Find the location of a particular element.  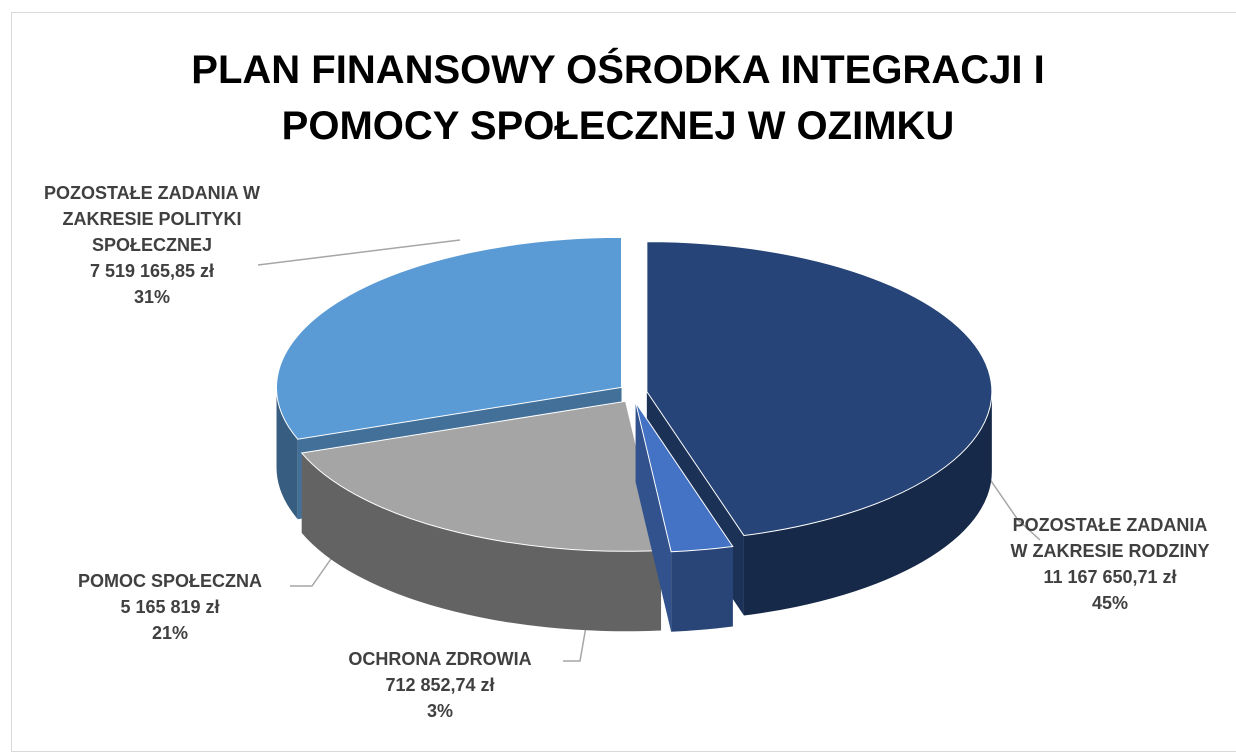

label-category: POZOSTAŁE ZADANIA W ZAKRESIE RODZINY is located at coordinates (1110, 538).